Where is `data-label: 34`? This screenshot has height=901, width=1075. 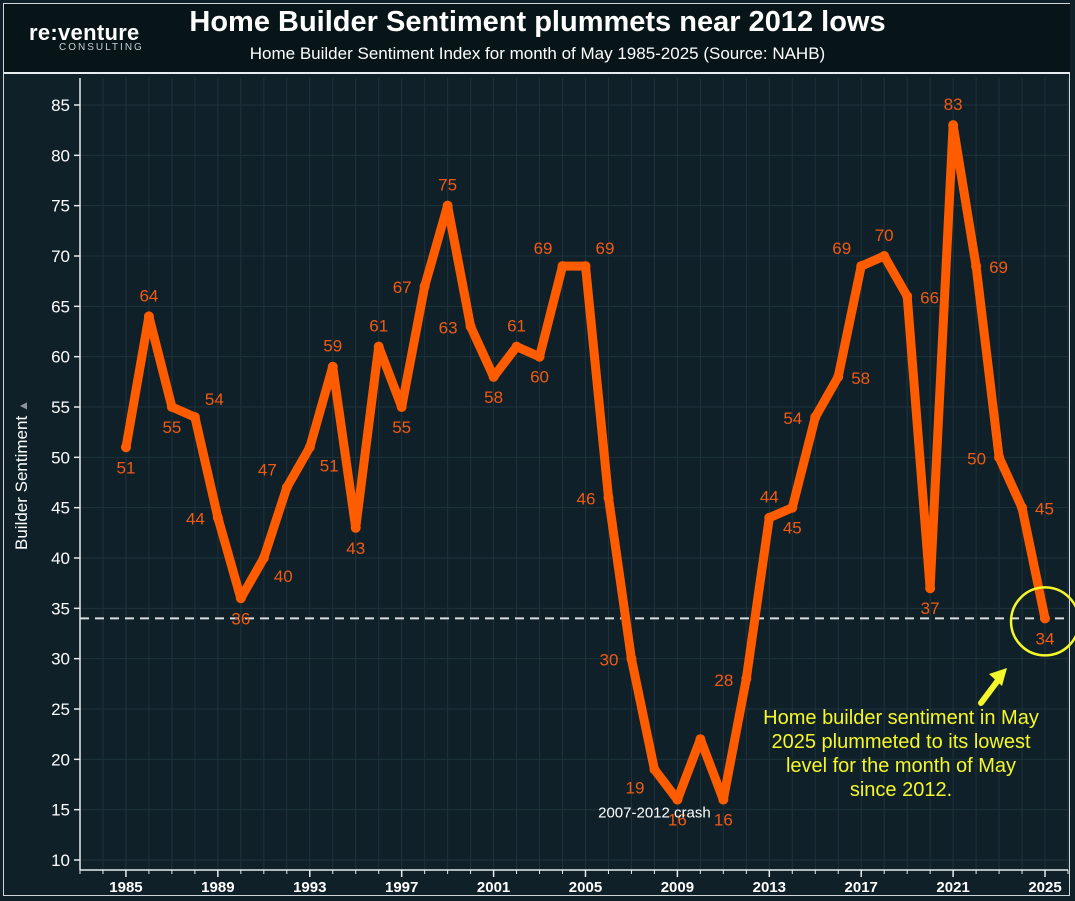 data-label: 34 is located at coordinates (1045, 638).